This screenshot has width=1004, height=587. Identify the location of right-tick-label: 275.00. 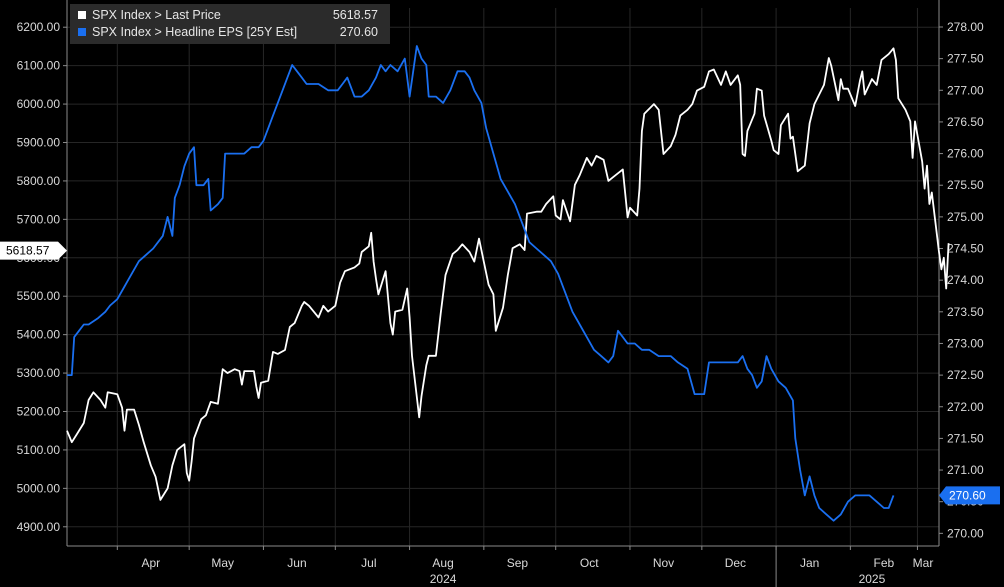
(965, 217).